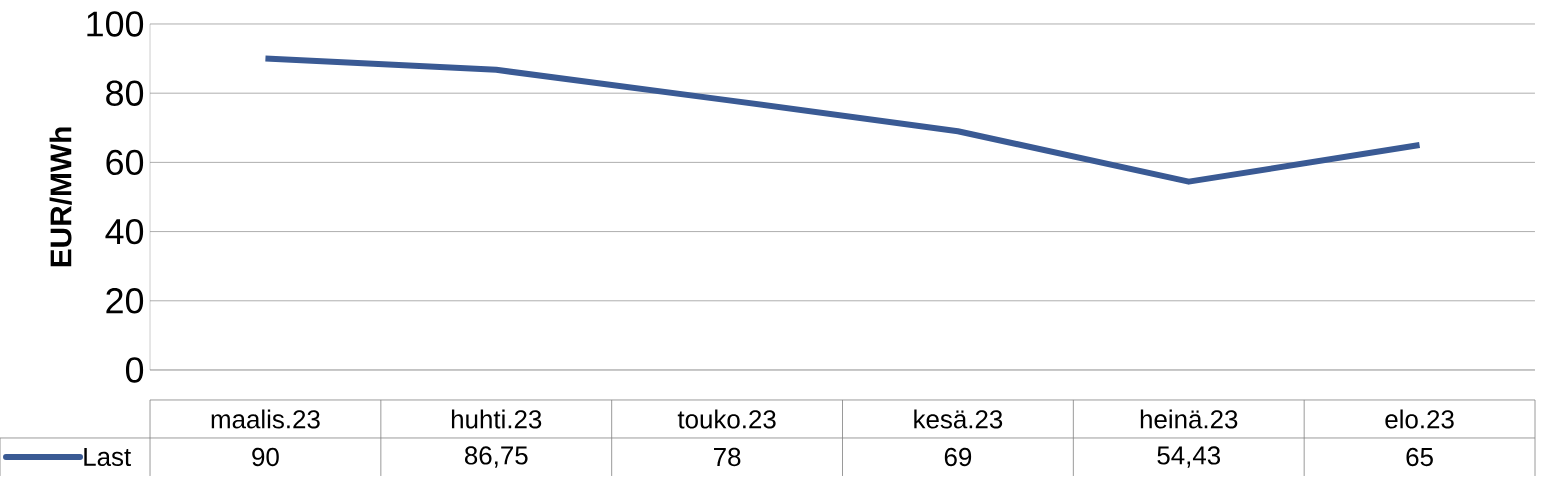  I want to click on data-label: 54,43, so click(1189, 457).